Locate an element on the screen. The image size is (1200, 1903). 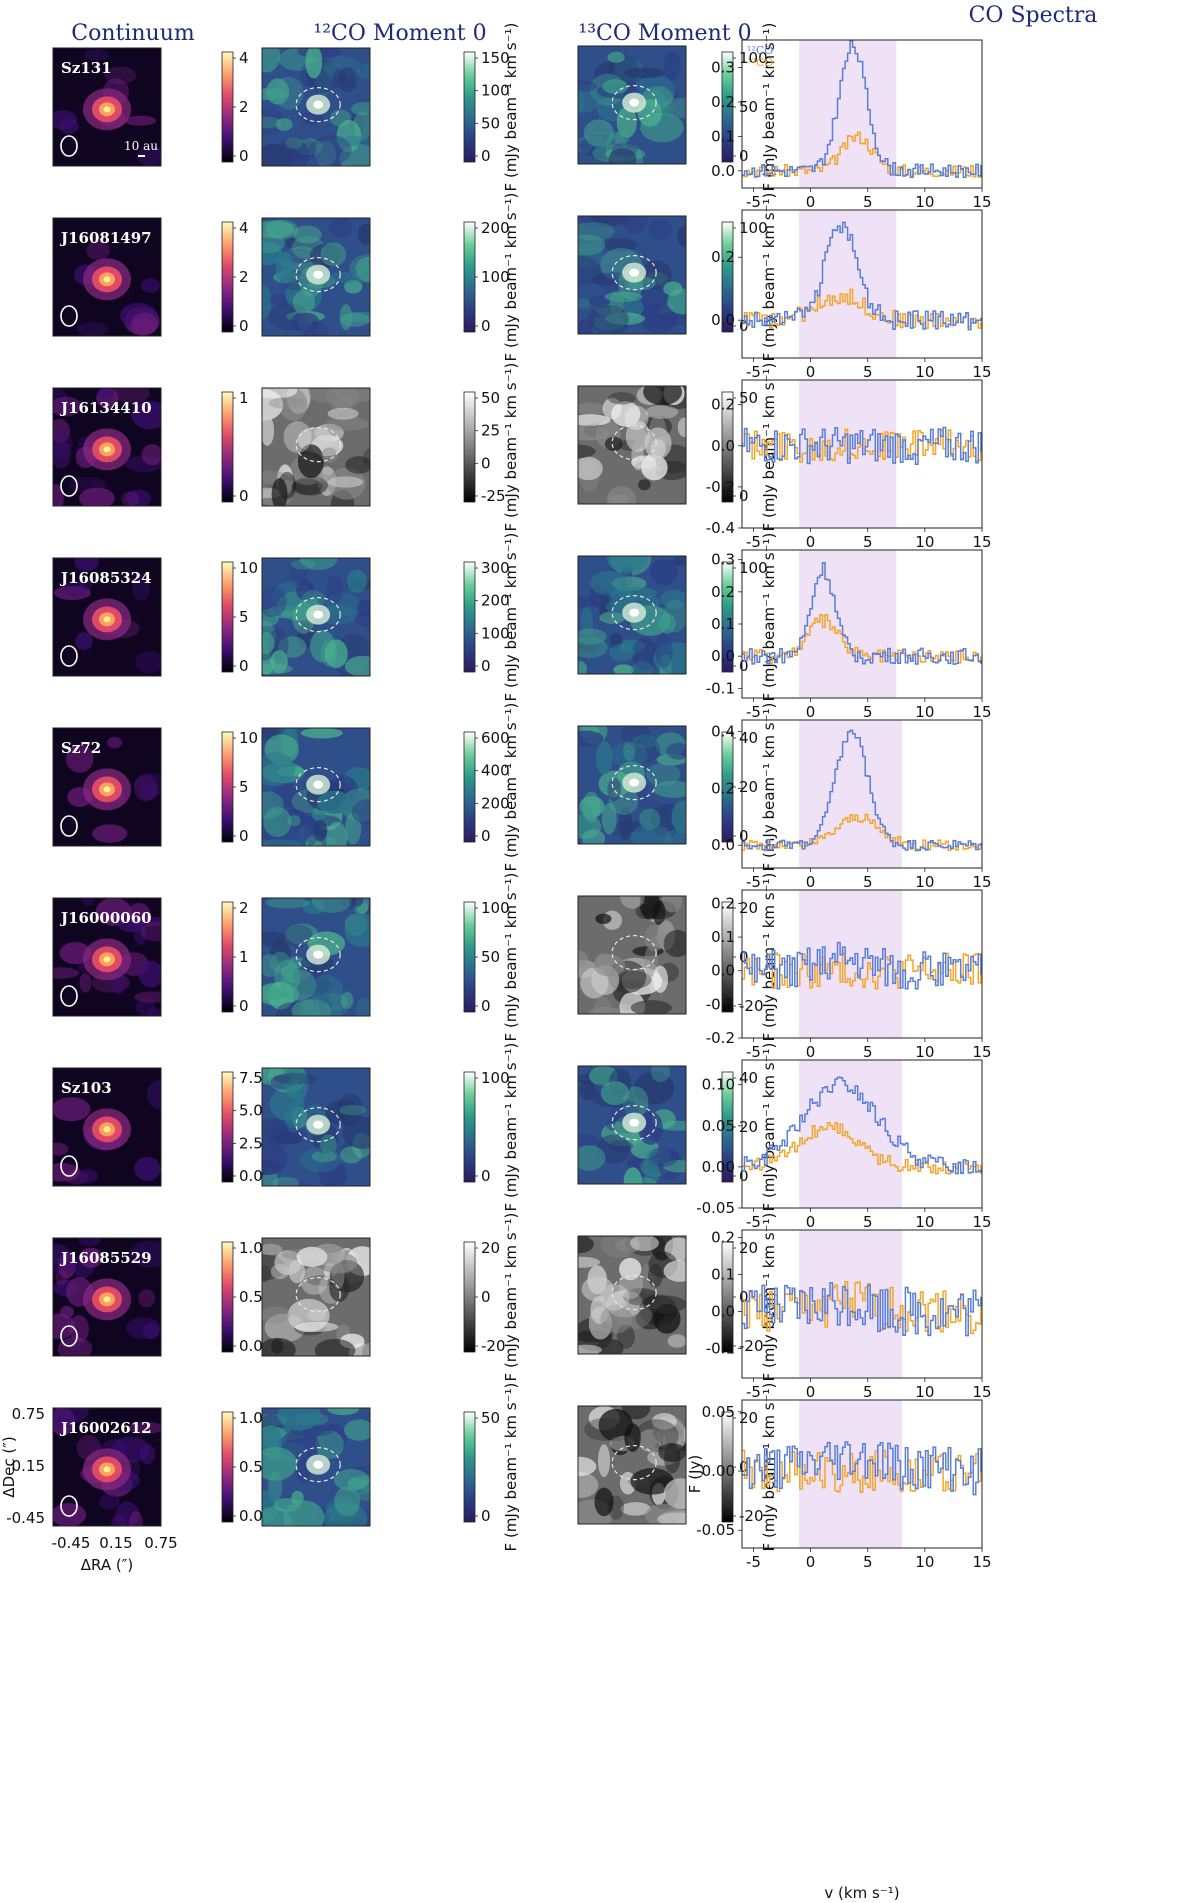
source-name: Sz131 is located at coordinates (86, 68).